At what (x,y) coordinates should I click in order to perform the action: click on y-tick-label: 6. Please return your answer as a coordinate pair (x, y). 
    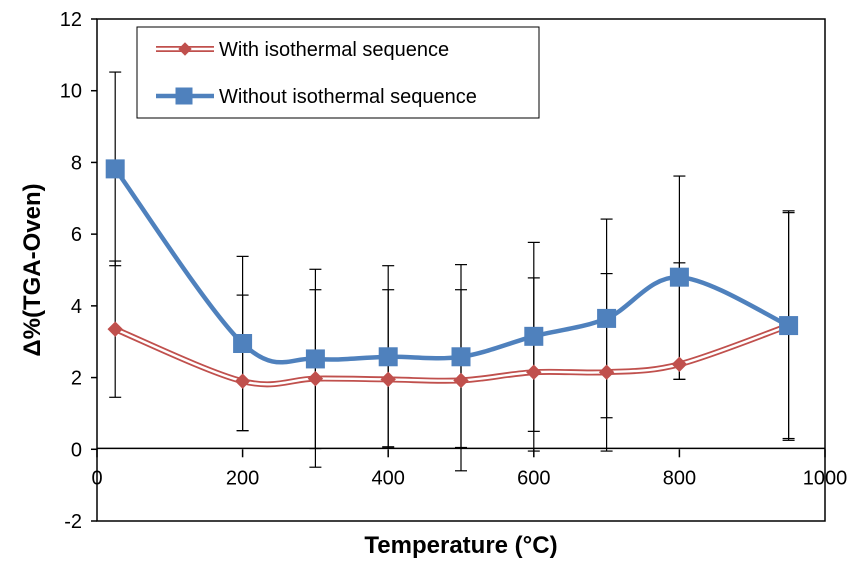
    Looking at the image, I should click on (76, 235).